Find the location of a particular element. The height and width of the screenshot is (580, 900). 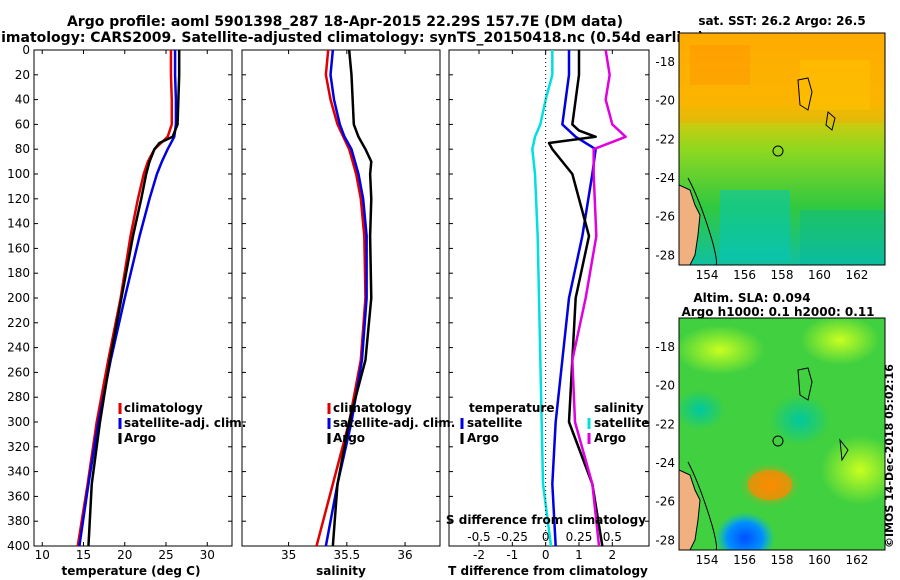

x-tick-label: 10 is located at coordinates (42, 555).